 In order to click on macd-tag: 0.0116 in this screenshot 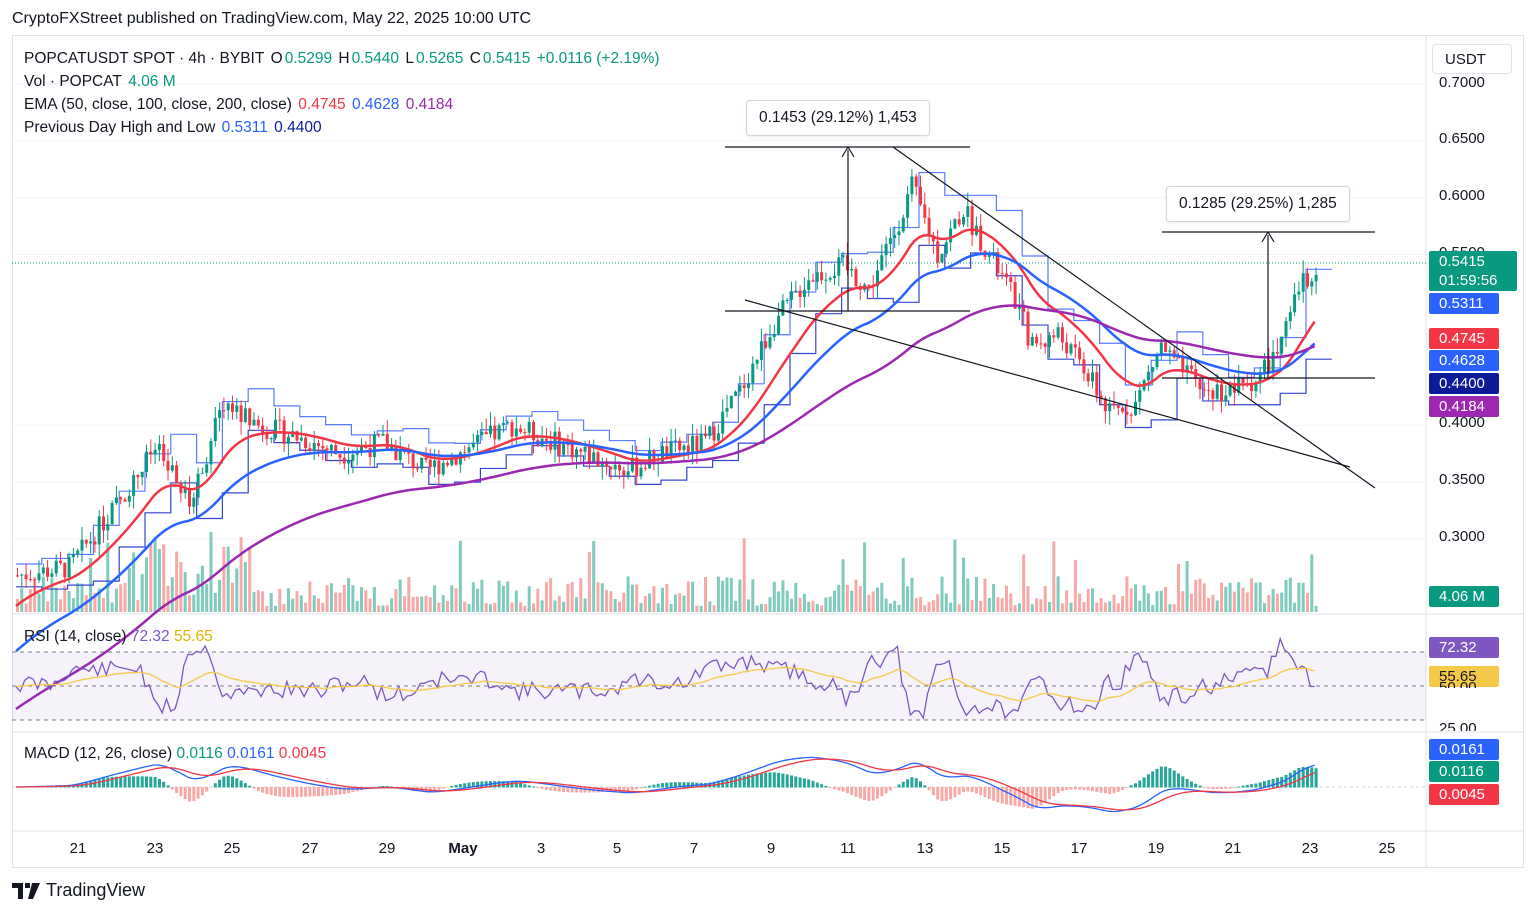, I will do `click(1464, 771)`.